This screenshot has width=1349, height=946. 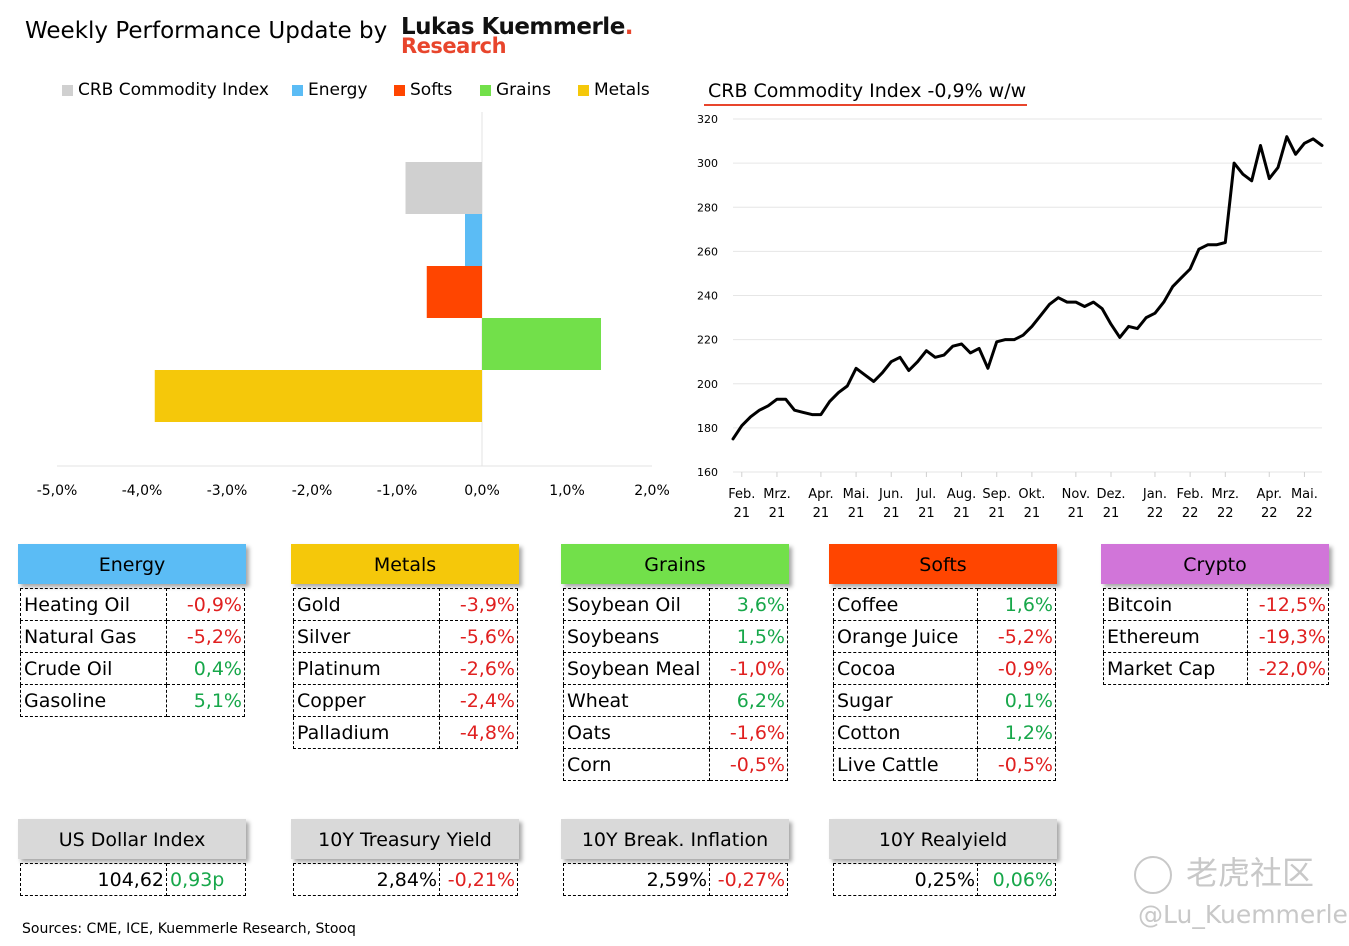 I want to click on legend-label: CRB Commodity Index, so click(x=173, y=90).